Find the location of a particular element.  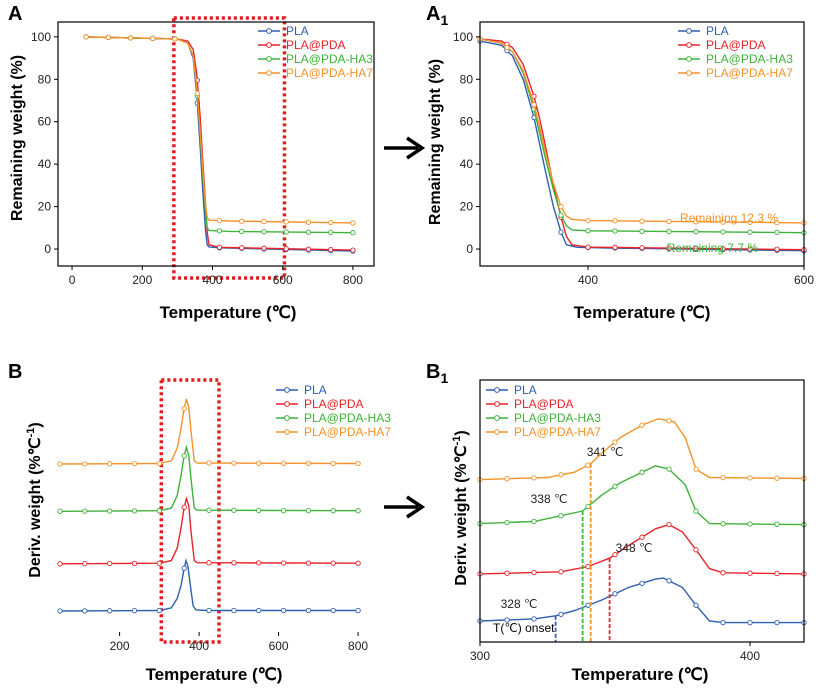

panel-B1-ylabel-close: ) is located at coordinates (461, 432).